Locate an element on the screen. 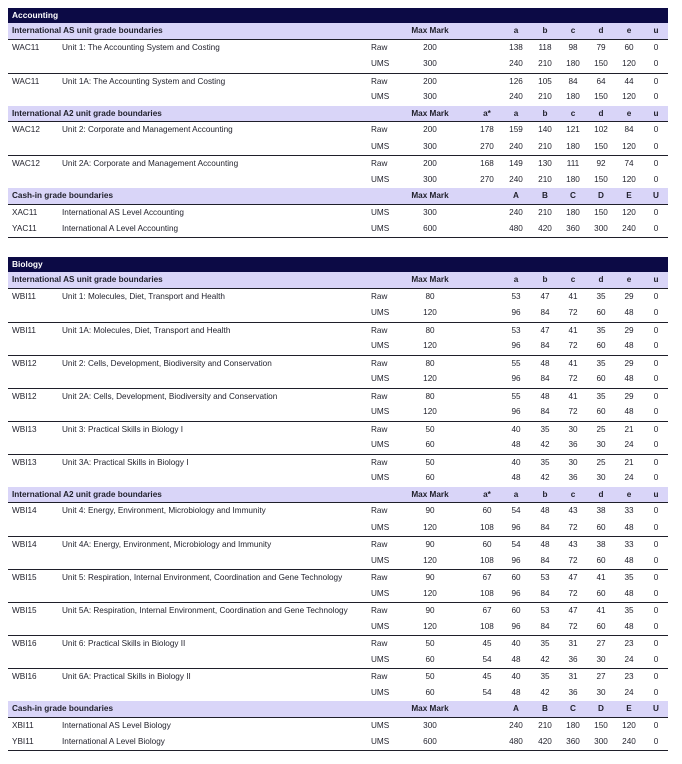 This screenshot has width=682, height=764. table-row: UMS 300 240 210 180 150 120 0 is located at coordinates (338, 64).